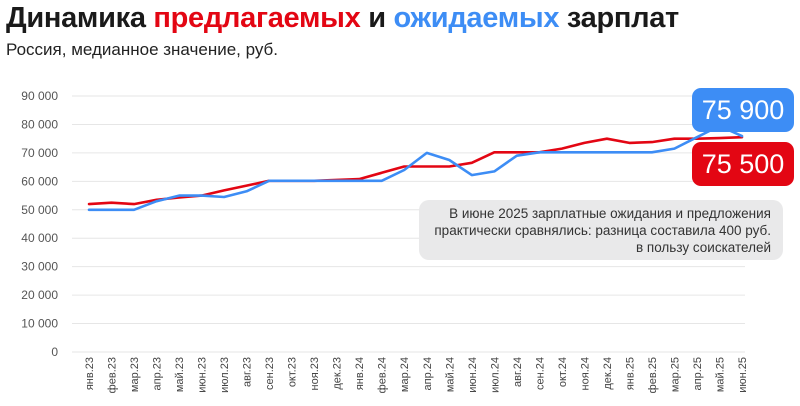 Image resolution: width=800 pixels, height=406 pixels. Describe the element at coordinates (39, 238) in the screenshot. I see `y-tick-label: 40 000` at that location.